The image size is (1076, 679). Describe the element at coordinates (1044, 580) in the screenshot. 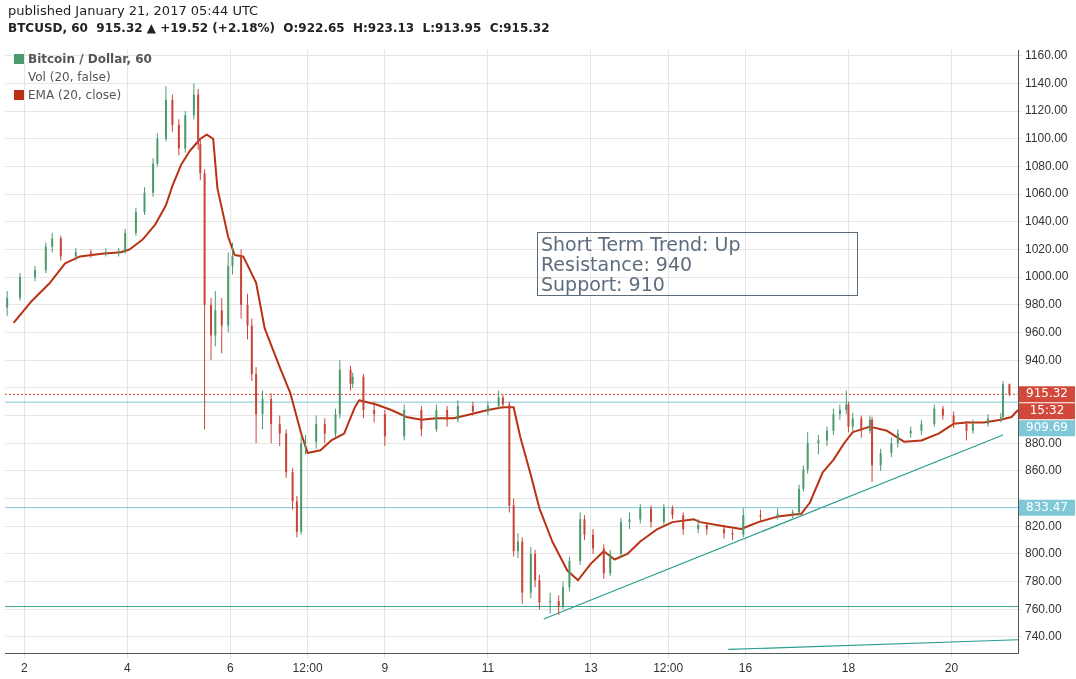

I see `y-tick-label: 780.00` at that location.